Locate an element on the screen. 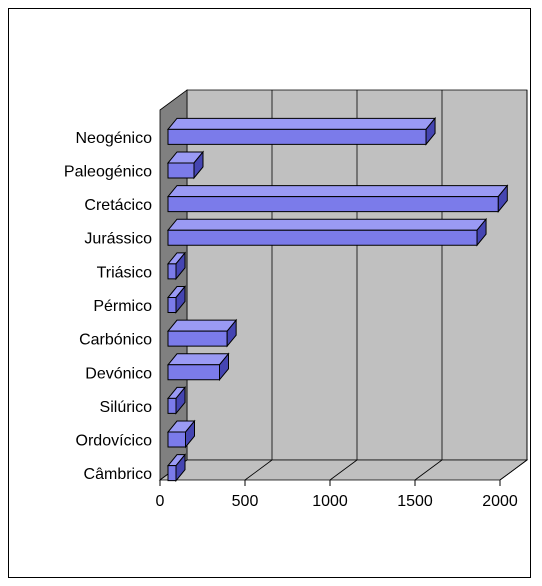 The width and height of the screenshot is (542, 586). bar-jurassico is located at coordinates (327, 232).